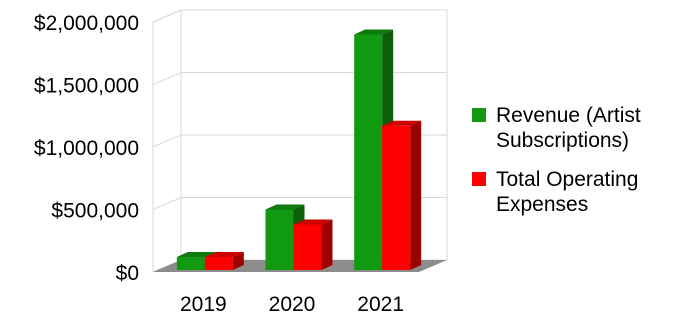 This screenshot has height=320, width=684. What do you see at coordinates (562, 140) in the screenshot?
I see `legend-label-line: Subscriptions)` at bounding box center [562, 140].